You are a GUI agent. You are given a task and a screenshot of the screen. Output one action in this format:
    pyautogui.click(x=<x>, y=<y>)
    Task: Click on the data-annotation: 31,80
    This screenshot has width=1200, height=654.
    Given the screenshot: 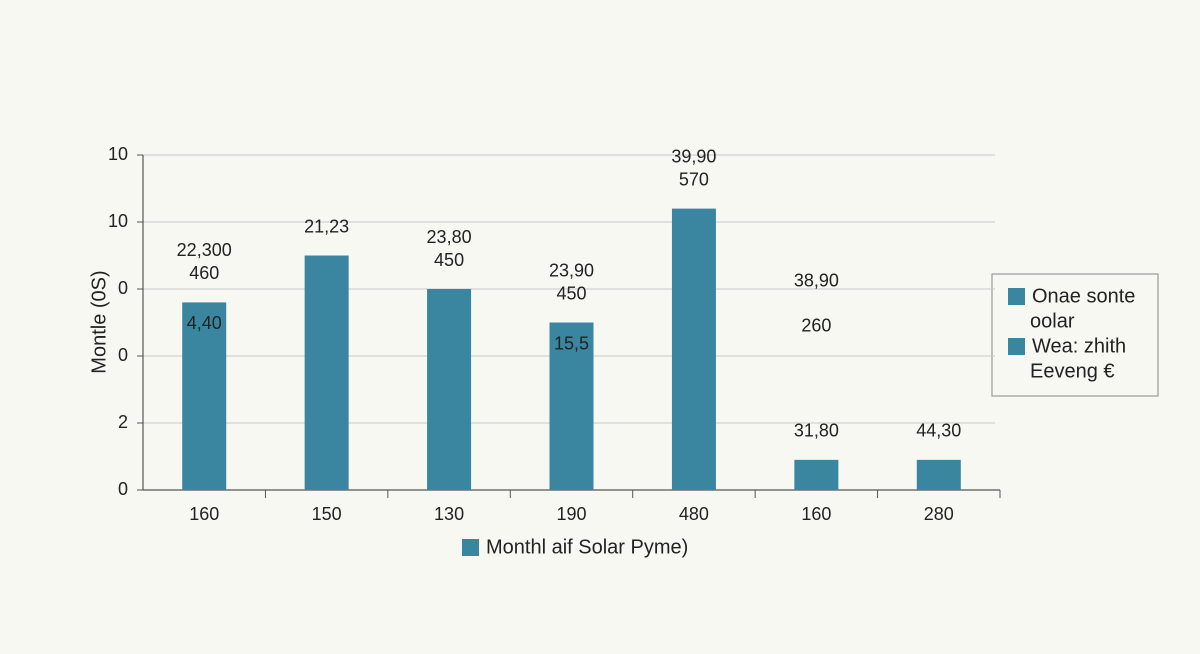 What is the action you would take?
    pyautogui.click(x=816, y=431)
    